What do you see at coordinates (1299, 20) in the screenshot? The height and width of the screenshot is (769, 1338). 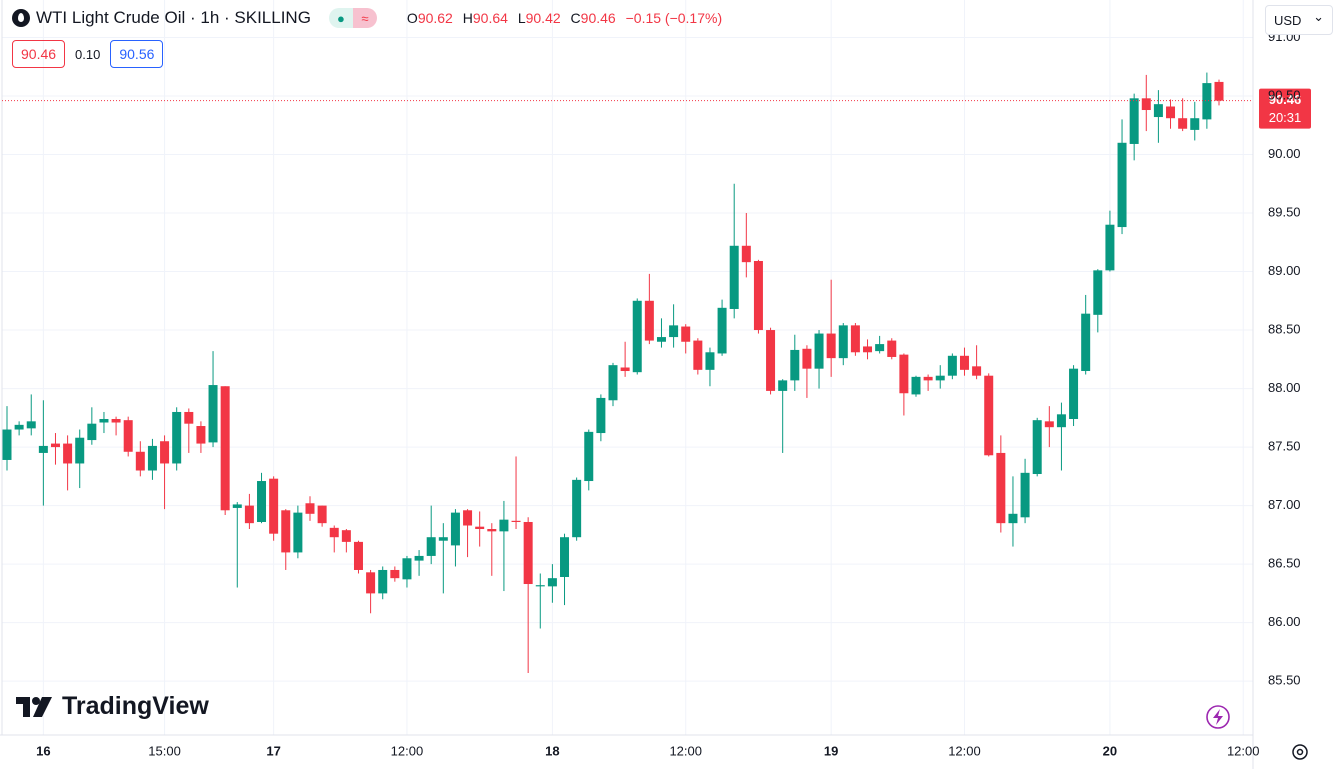 I see `currency-select: USD` at bounding box center [1299, 20].